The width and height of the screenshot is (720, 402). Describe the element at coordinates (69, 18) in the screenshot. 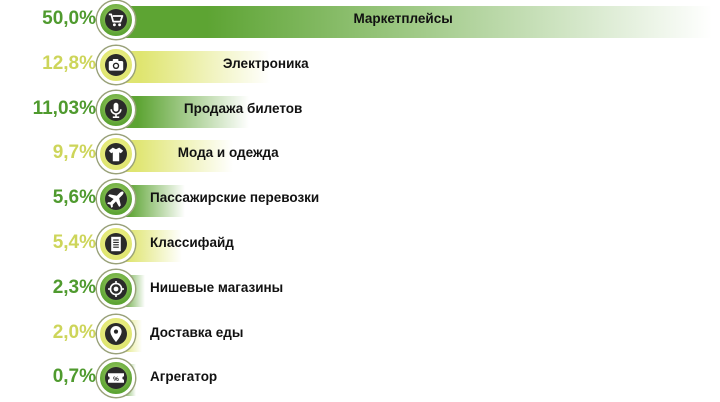

I see `data-label: 50,0%` at that location.